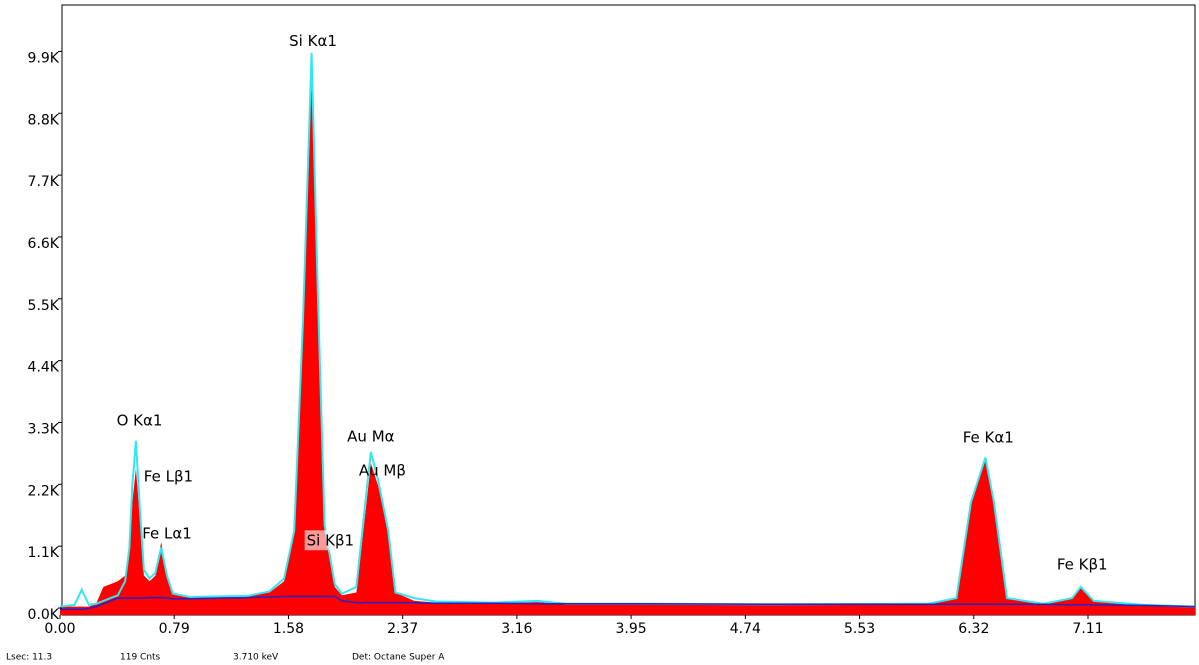 This screenshot has height=665, width=1199. What do you see at coordinates (44, 58) in the screenshot?
I see `y-tick-label: 9.9K` at bounding box center [44, 58].